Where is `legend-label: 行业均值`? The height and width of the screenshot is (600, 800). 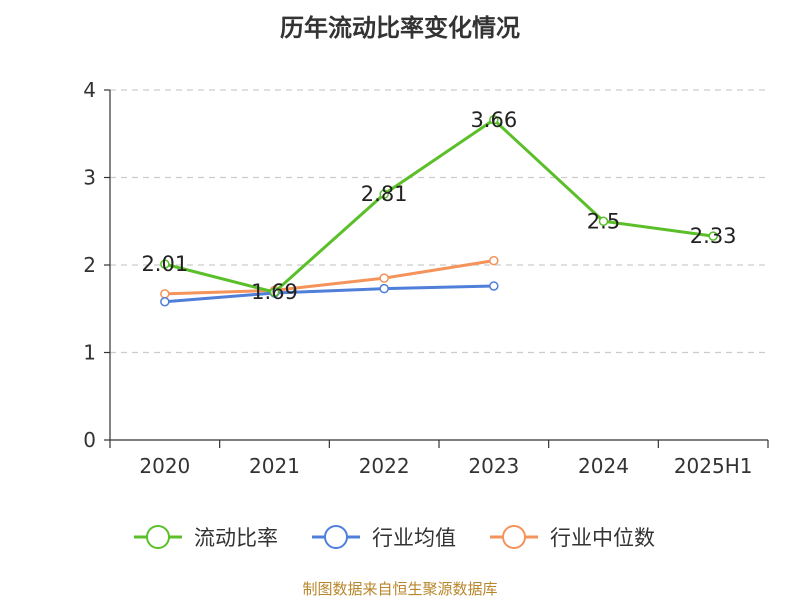 legend-label: 行业均值 is located at coordinates (414, 538).